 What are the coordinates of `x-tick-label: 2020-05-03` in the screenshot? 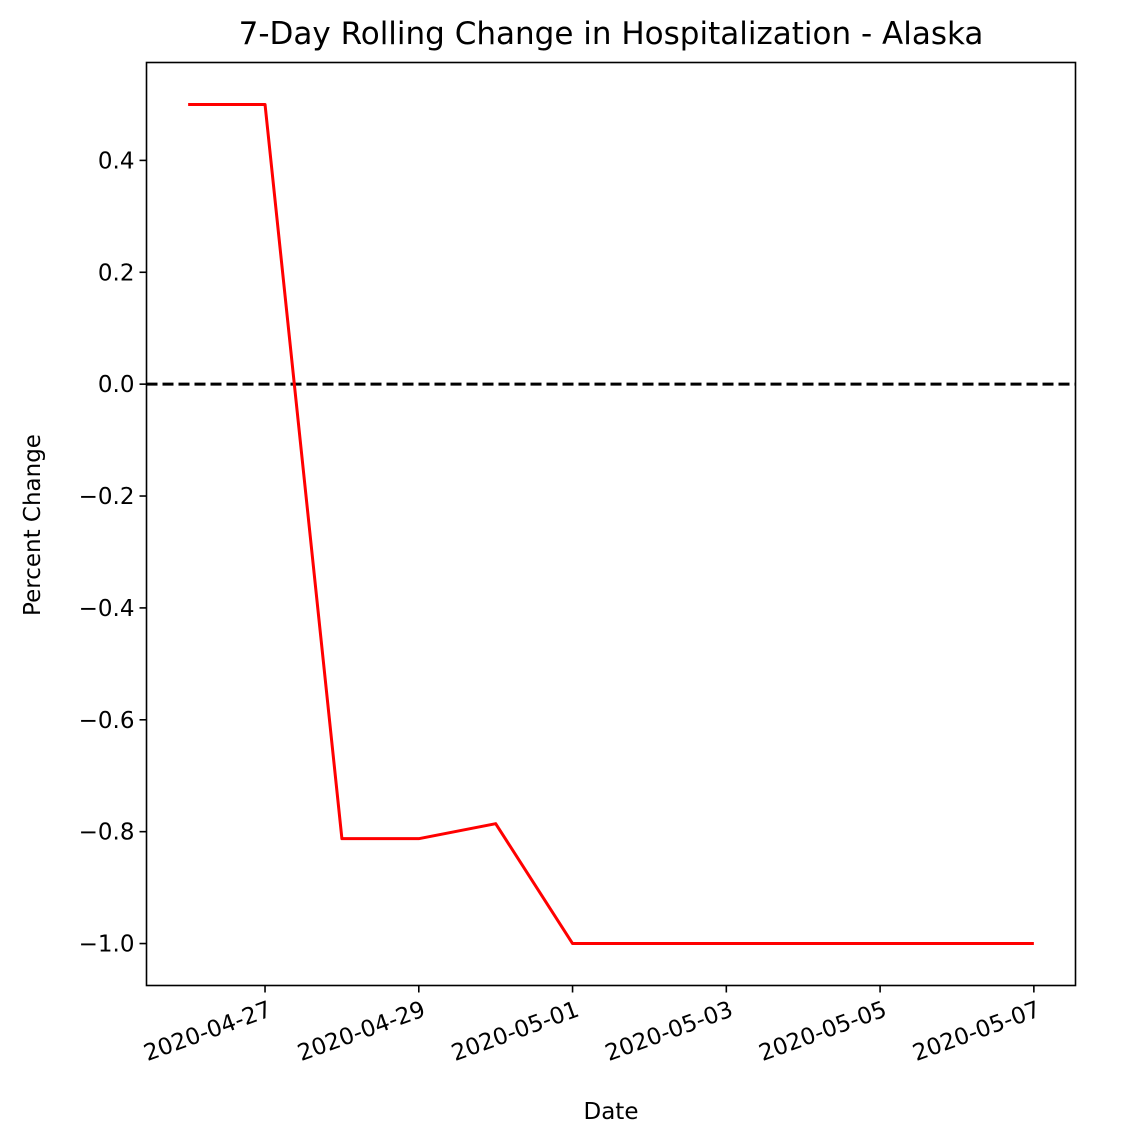 It's located at (669, 1032).